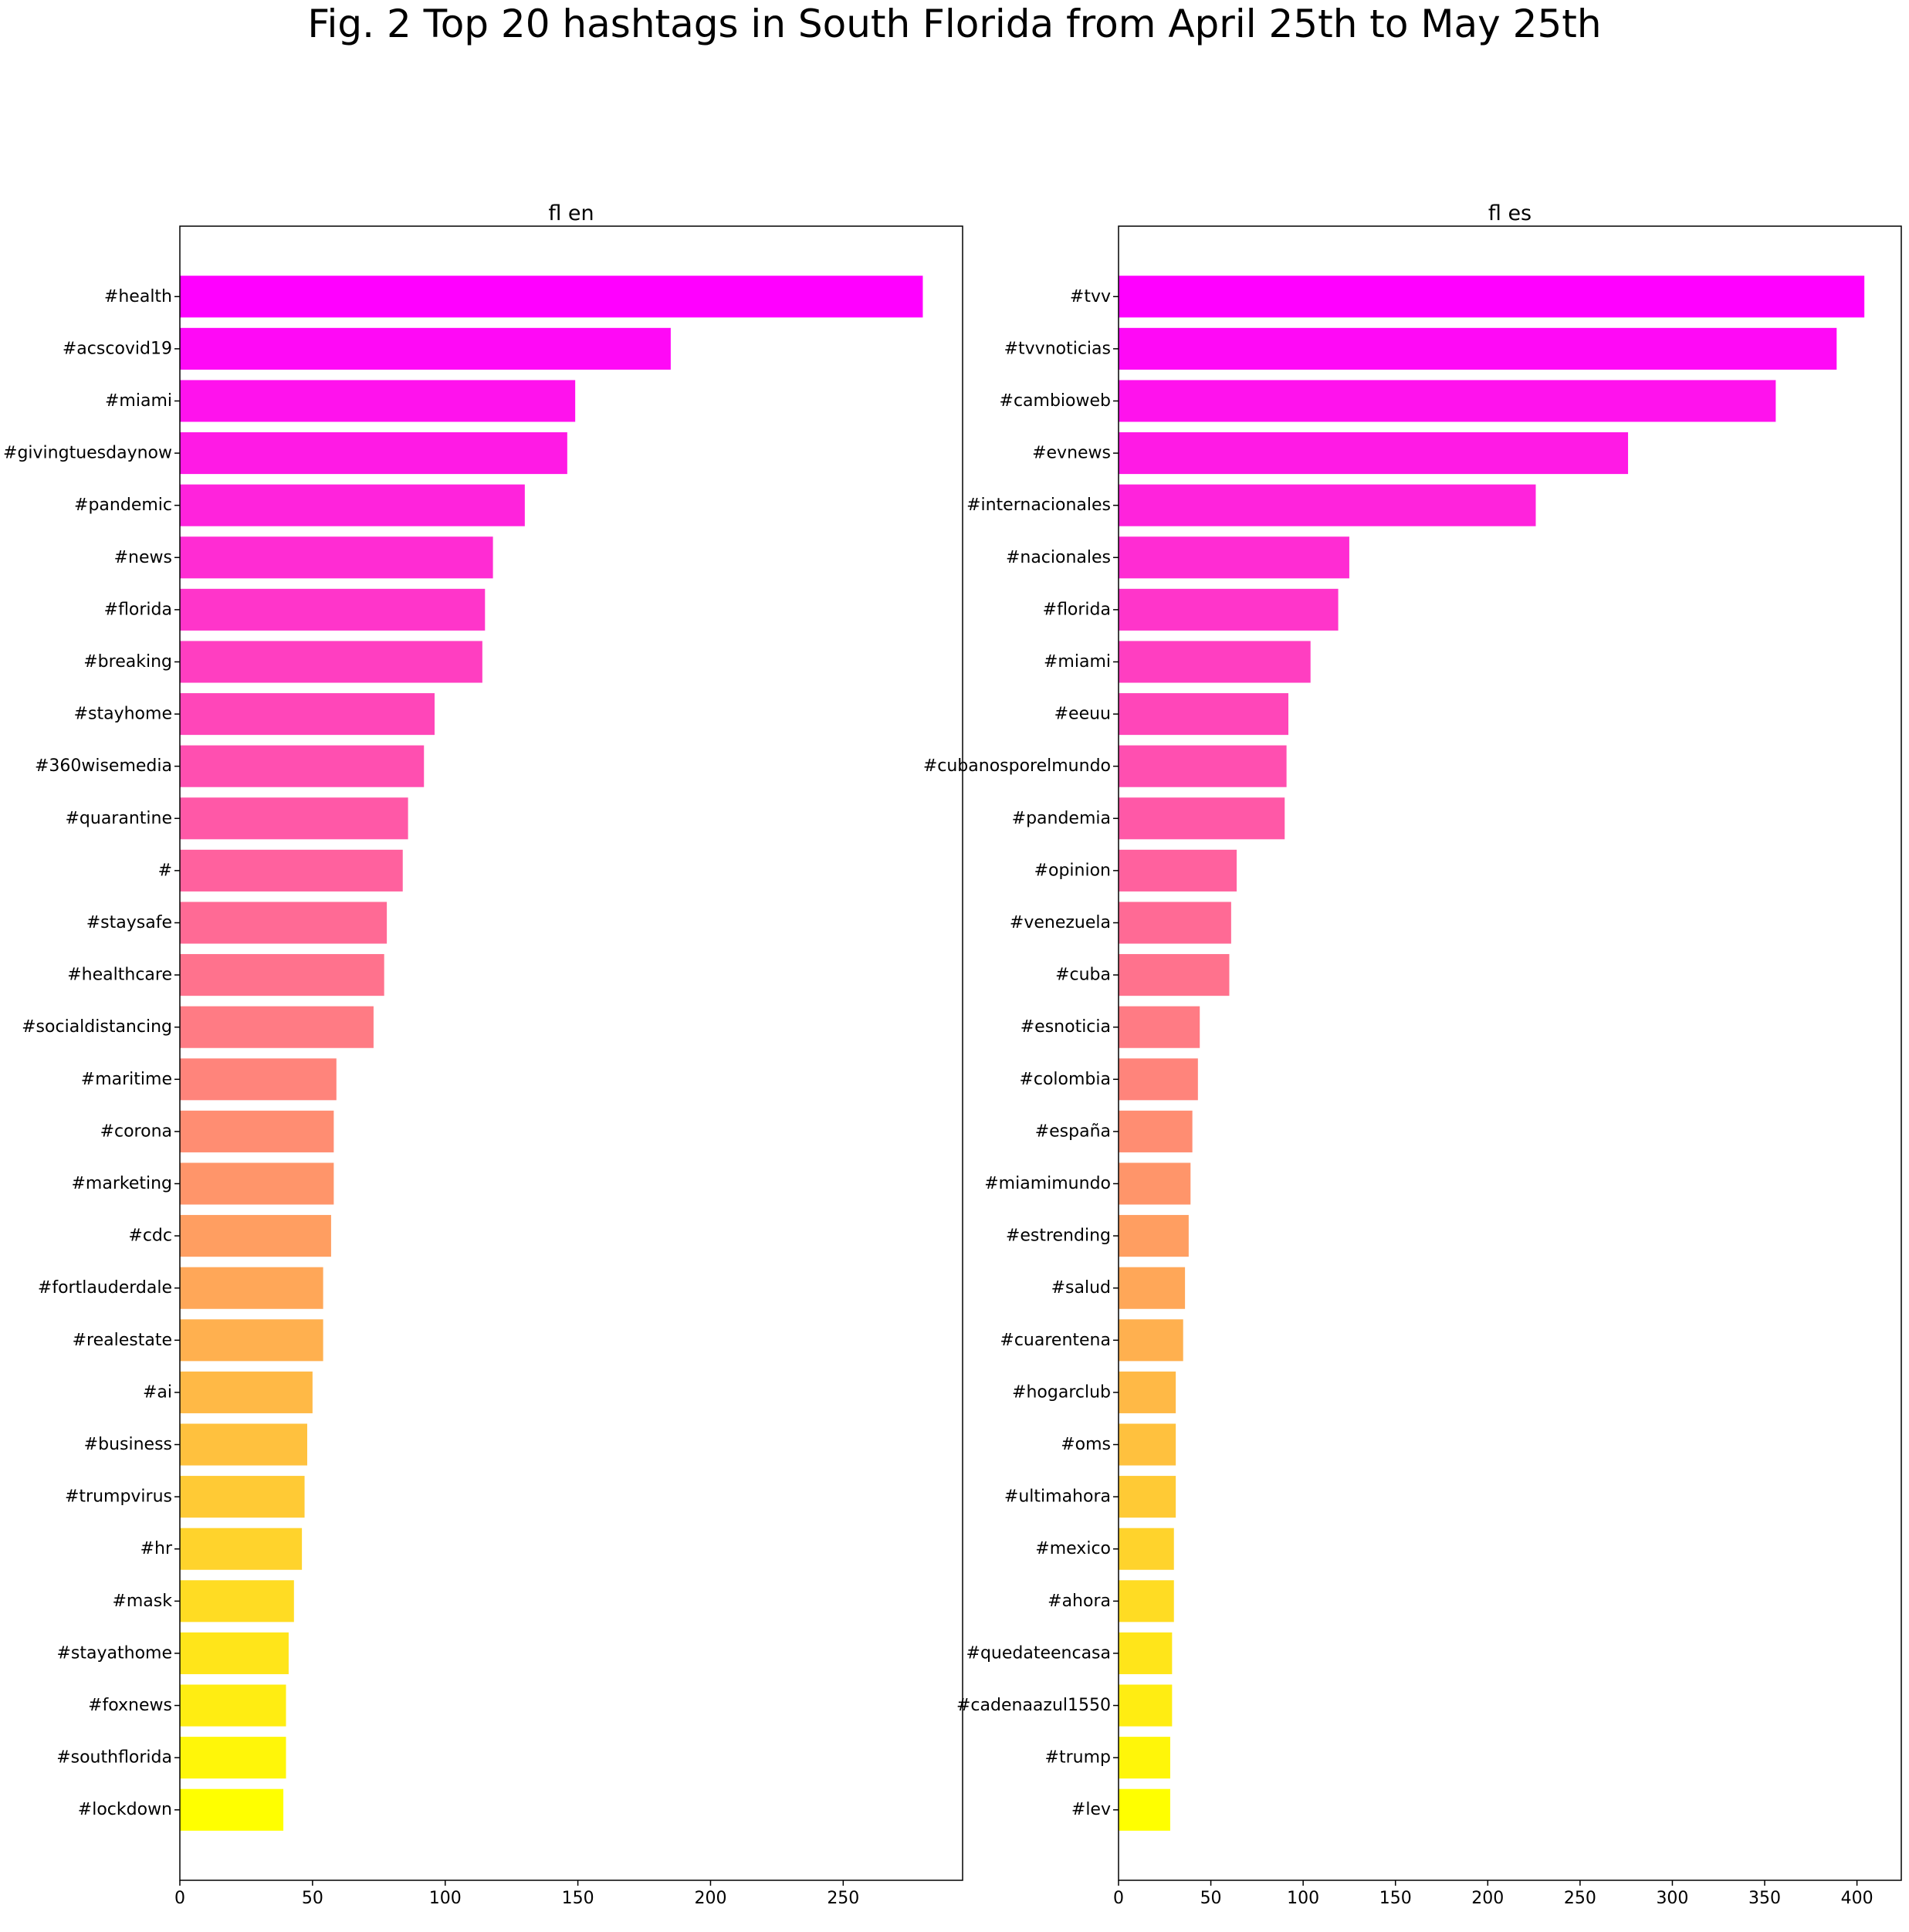 This screenshot has width=1909, height=1932. I want to click on bar-cambioweb, so click(1447, 401).